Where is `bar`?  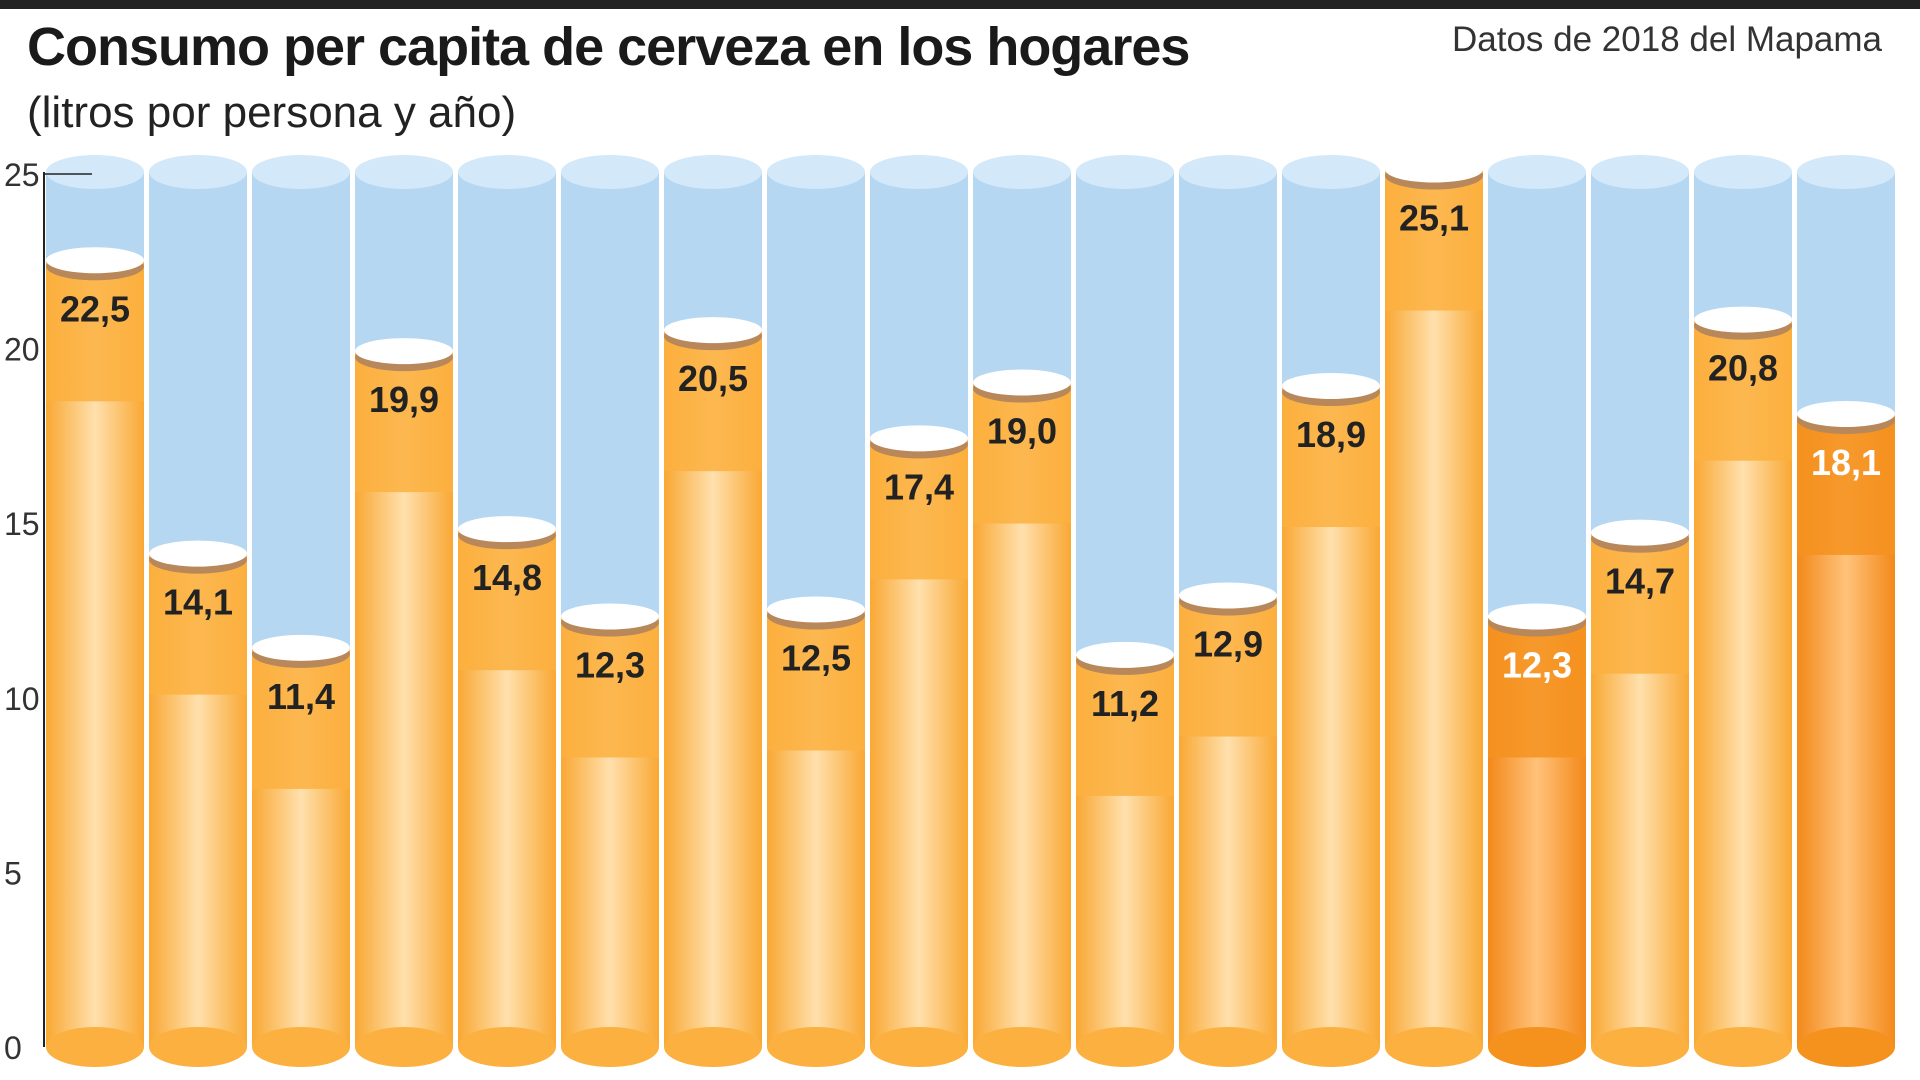
bar is located at coordinates (1434, 608).